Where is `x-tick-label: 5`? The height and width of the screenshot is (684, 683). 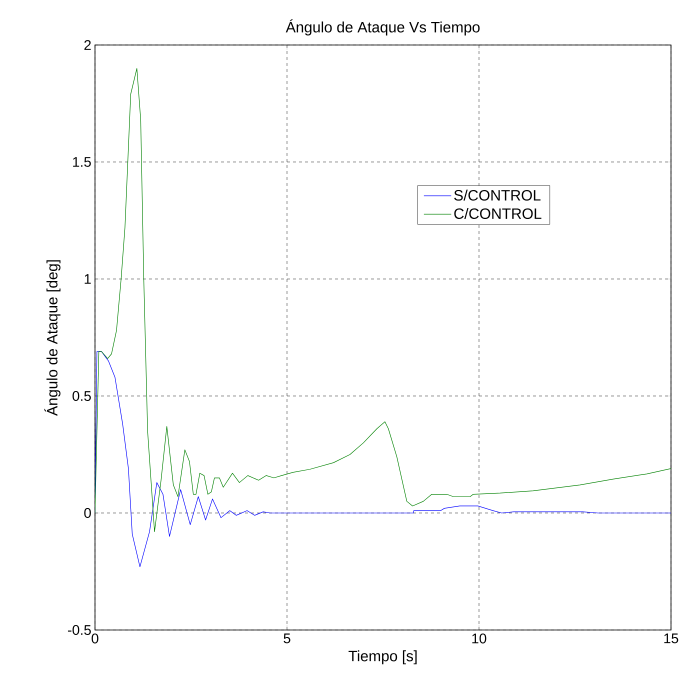 x-tick-label: 5 is located at coordinates (287, 639).